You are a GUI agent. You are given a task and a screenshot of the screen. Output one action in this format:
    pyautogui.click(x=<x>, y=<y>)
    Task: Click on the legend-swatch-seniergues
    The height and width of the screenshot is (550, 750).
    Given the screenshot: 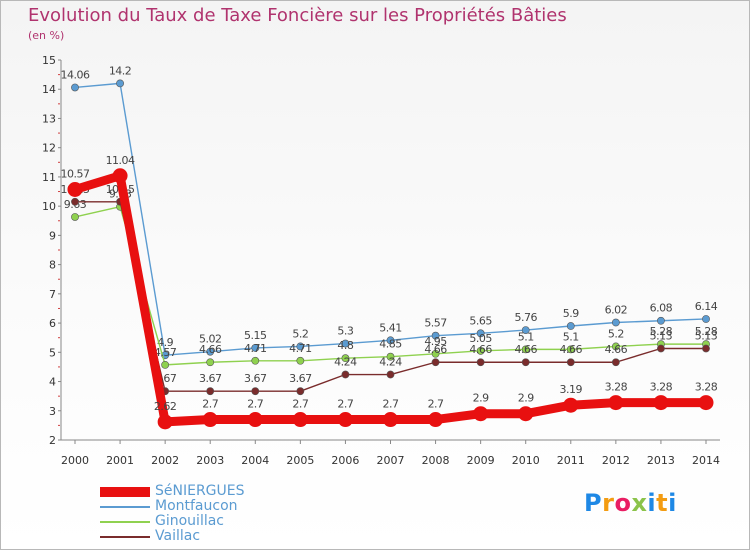 What is the action you would take?
    pyautogui.click(x=125, y=492)
    